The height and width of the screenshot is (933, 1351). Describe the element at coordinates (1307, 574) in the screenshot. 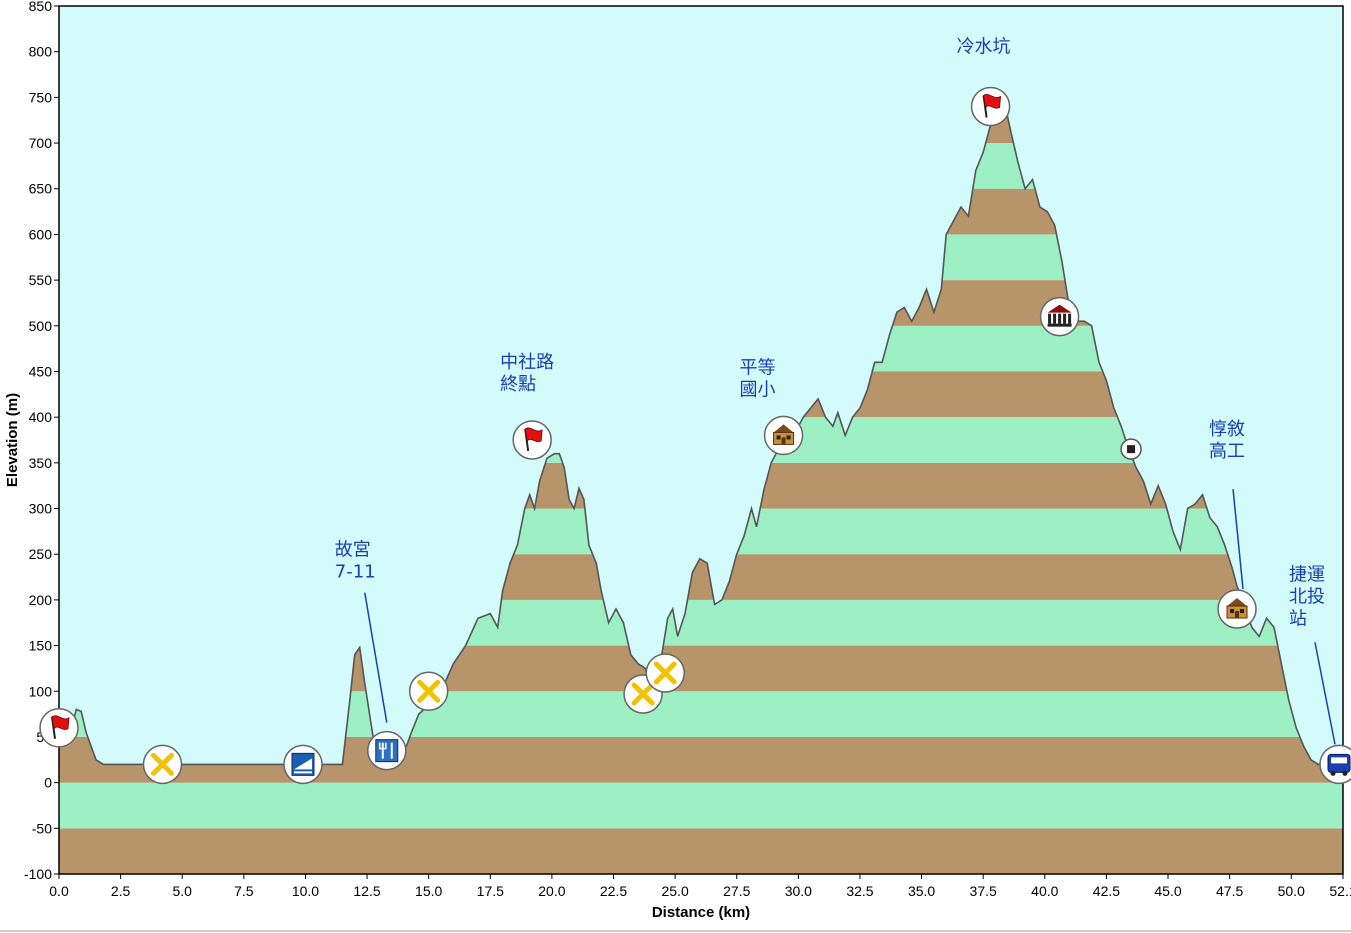

I see `waypoint-label: 捷運` at that location.